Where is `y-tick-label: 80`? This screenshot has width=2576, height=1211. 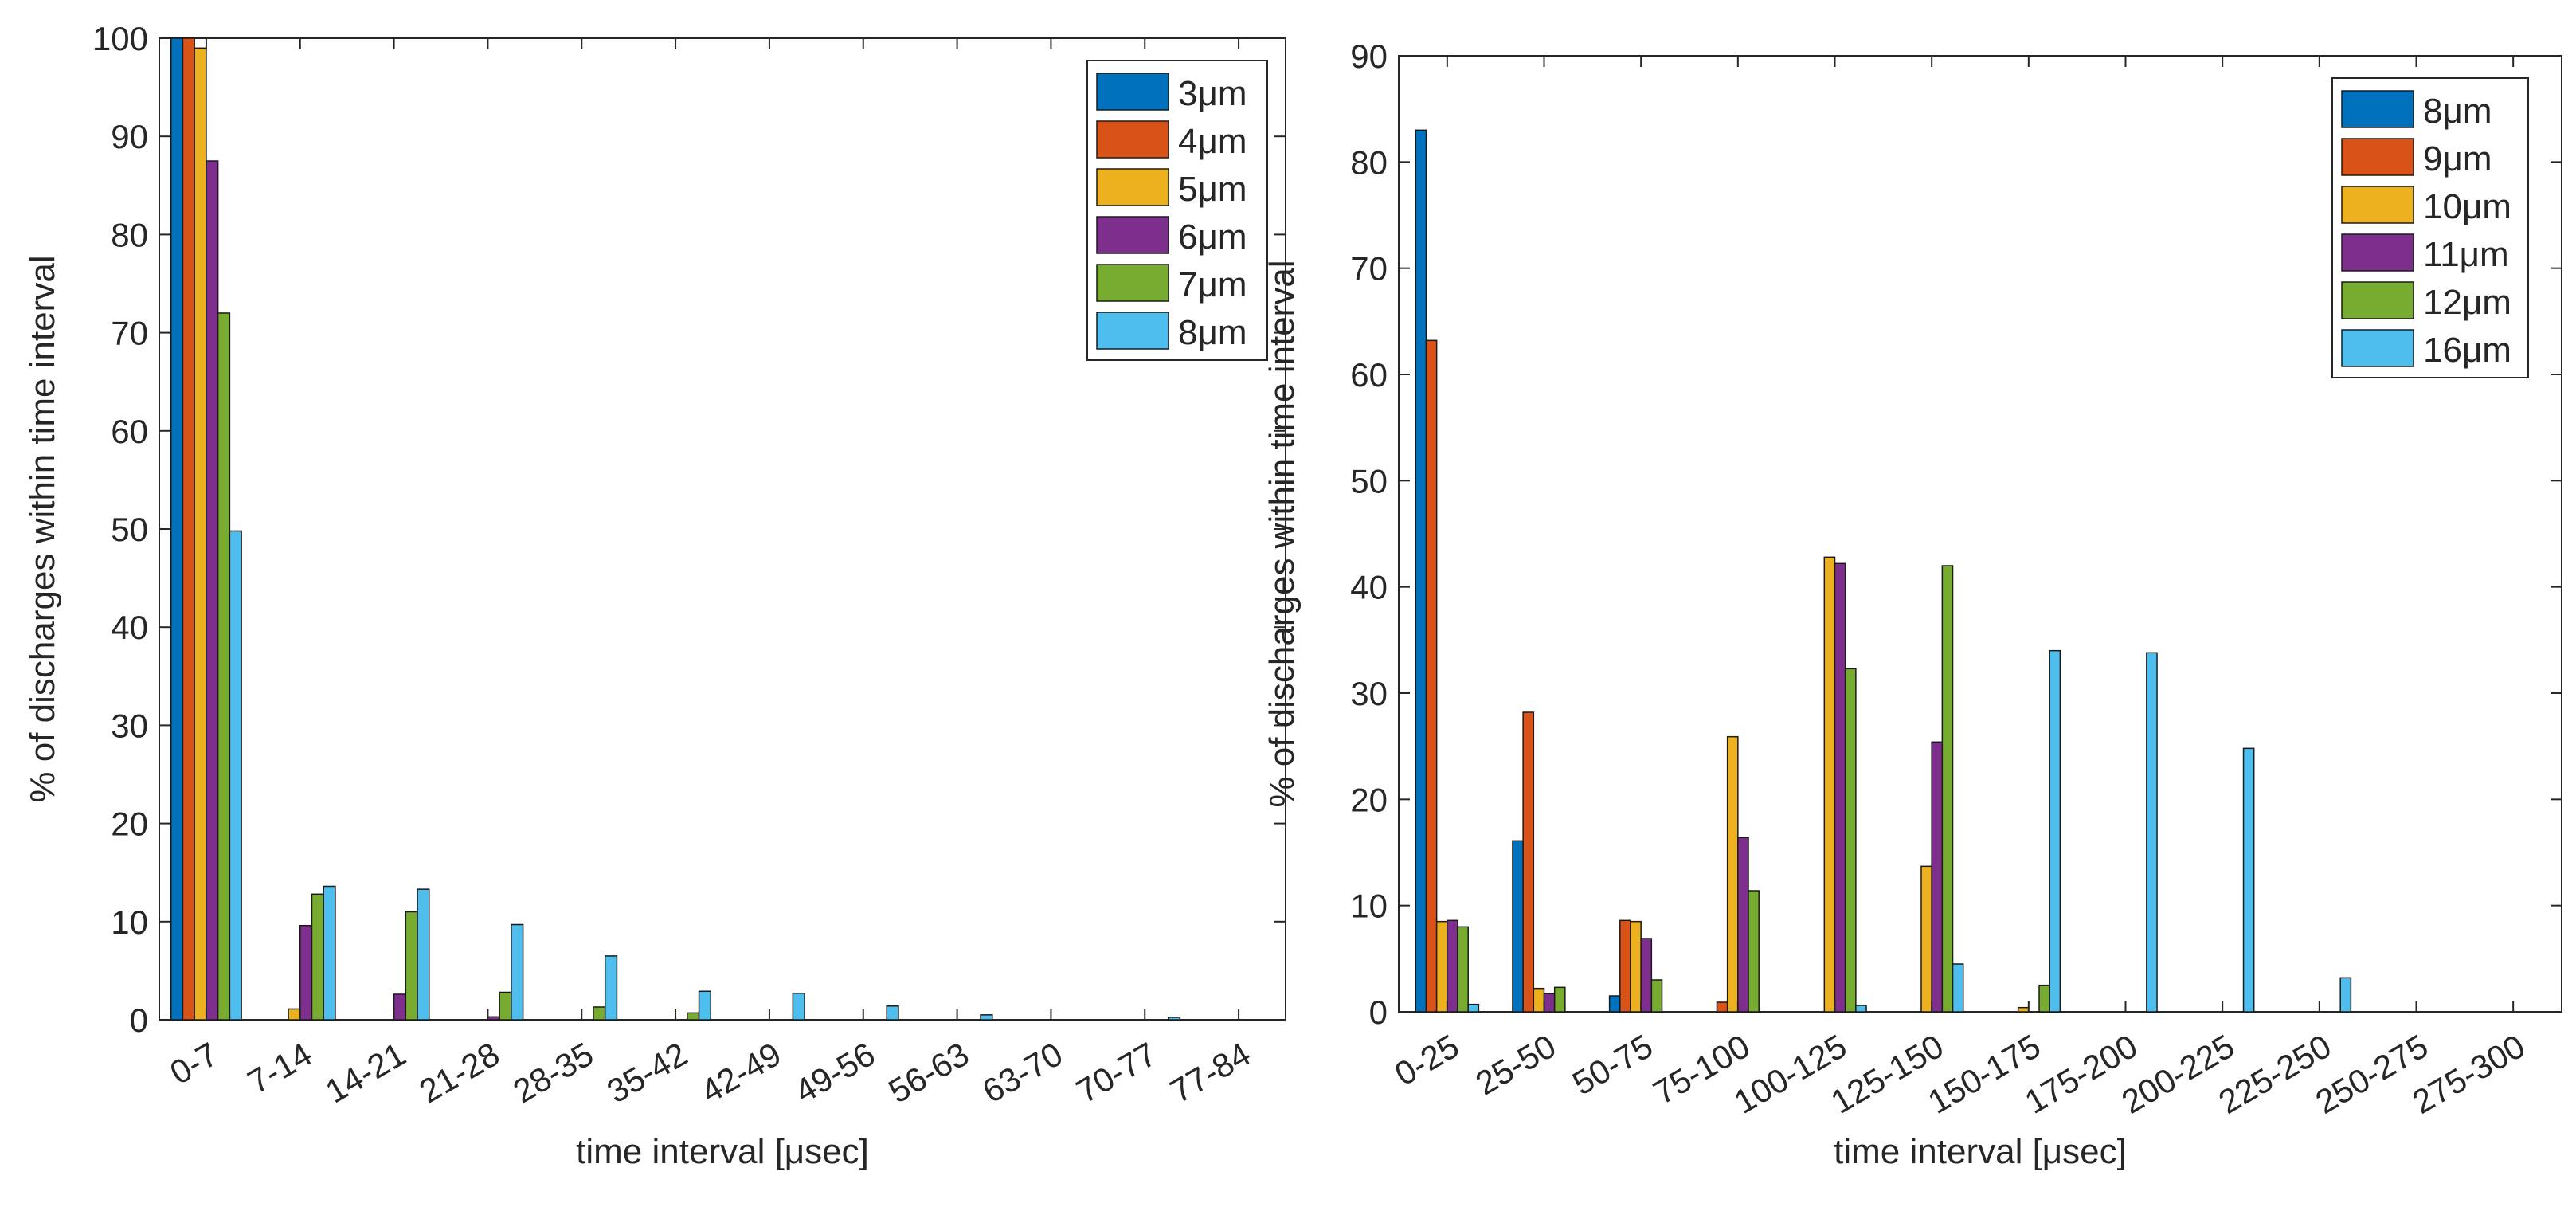
y-tick-label: 80 is located at coordinates (129, 234).